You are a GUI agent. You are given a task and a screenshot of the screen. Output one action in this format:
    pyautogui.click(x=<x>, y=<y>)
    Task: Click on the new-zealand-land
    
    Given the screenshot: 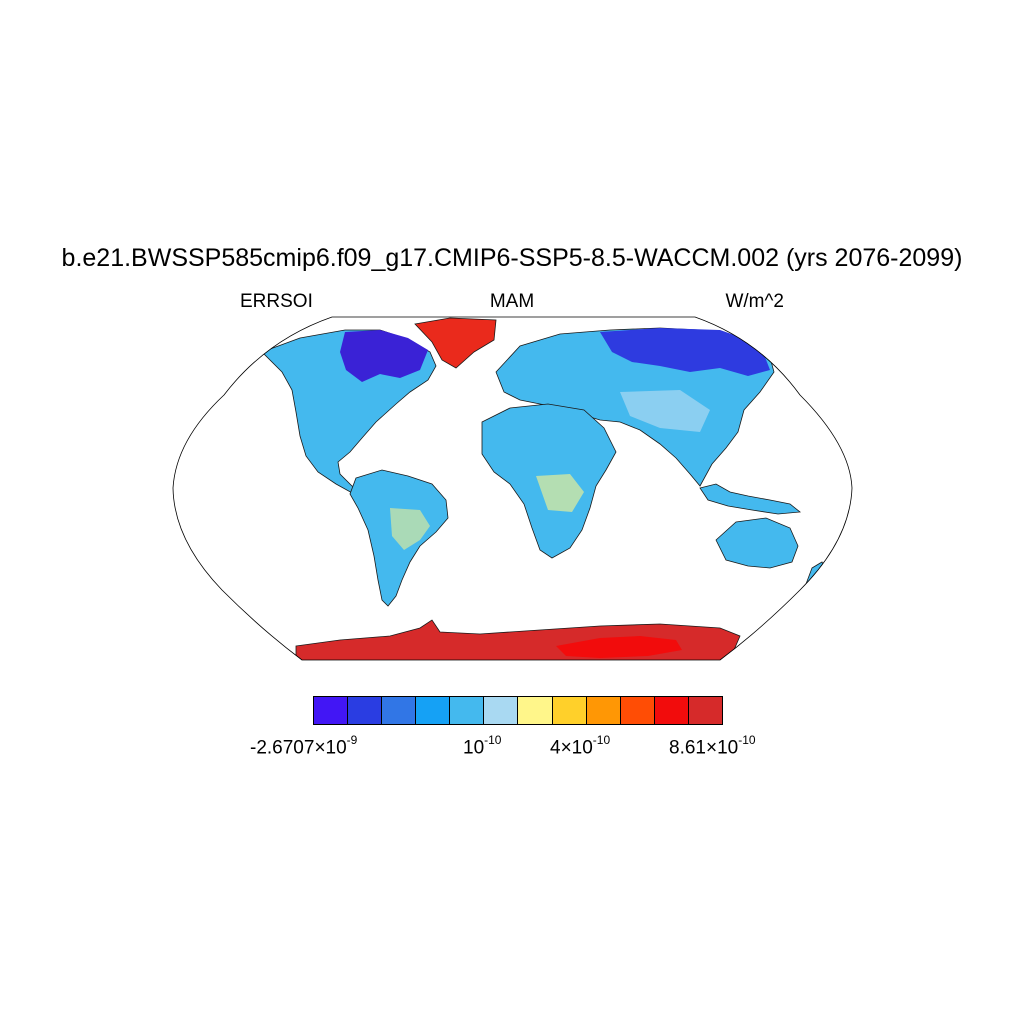 What is the action you would take?
    pyautogui.click(x=817, y=575)
    